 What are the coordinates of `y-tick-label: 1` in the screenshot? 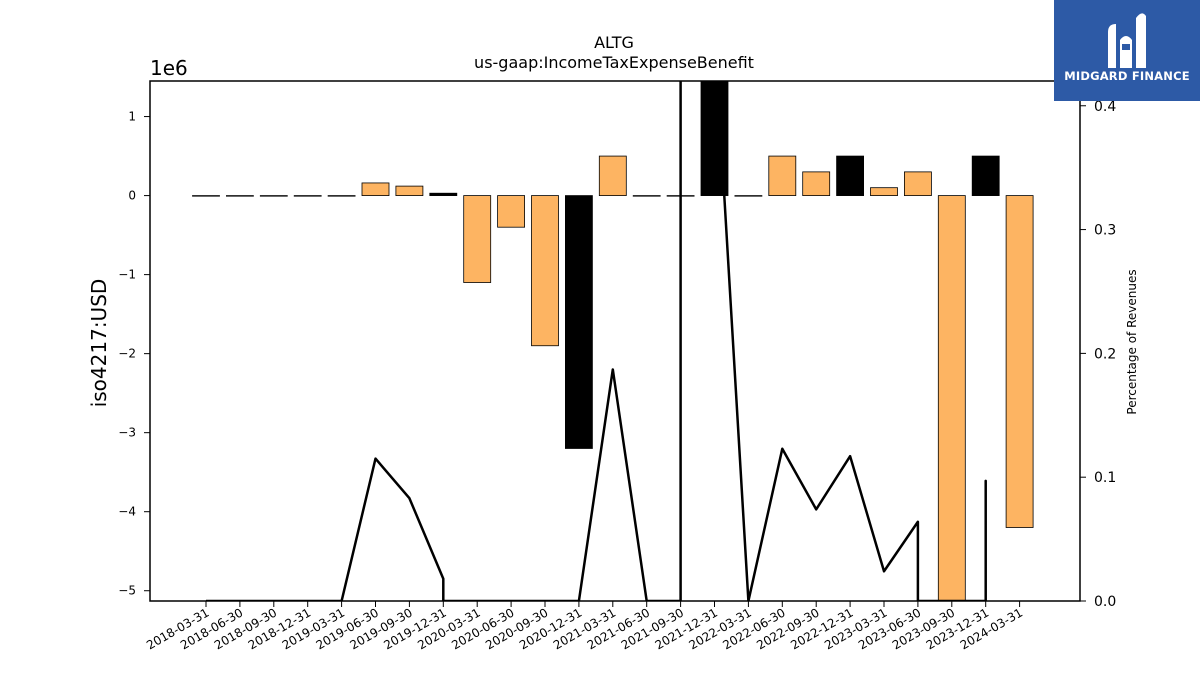 It's located at (132, 117).